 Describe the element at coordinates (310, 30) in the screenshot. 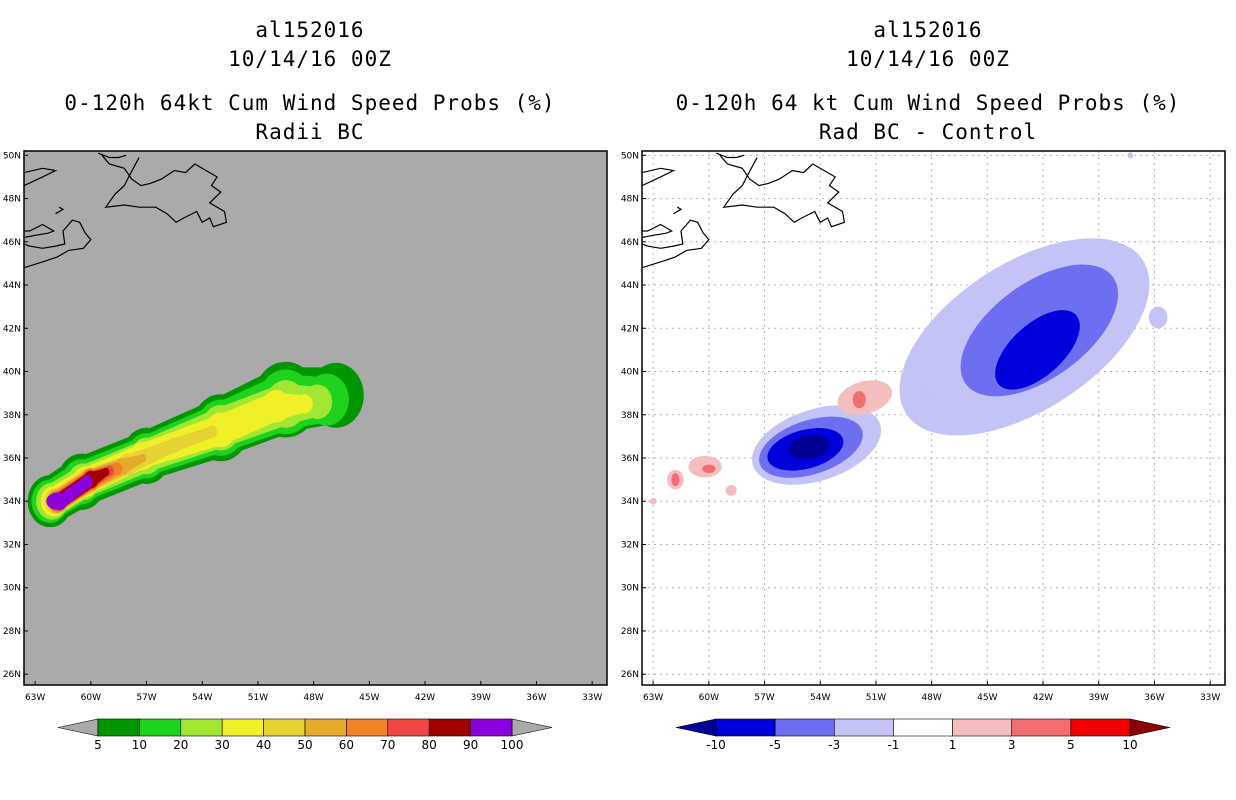

I see `storm-id: al152016` at that location.